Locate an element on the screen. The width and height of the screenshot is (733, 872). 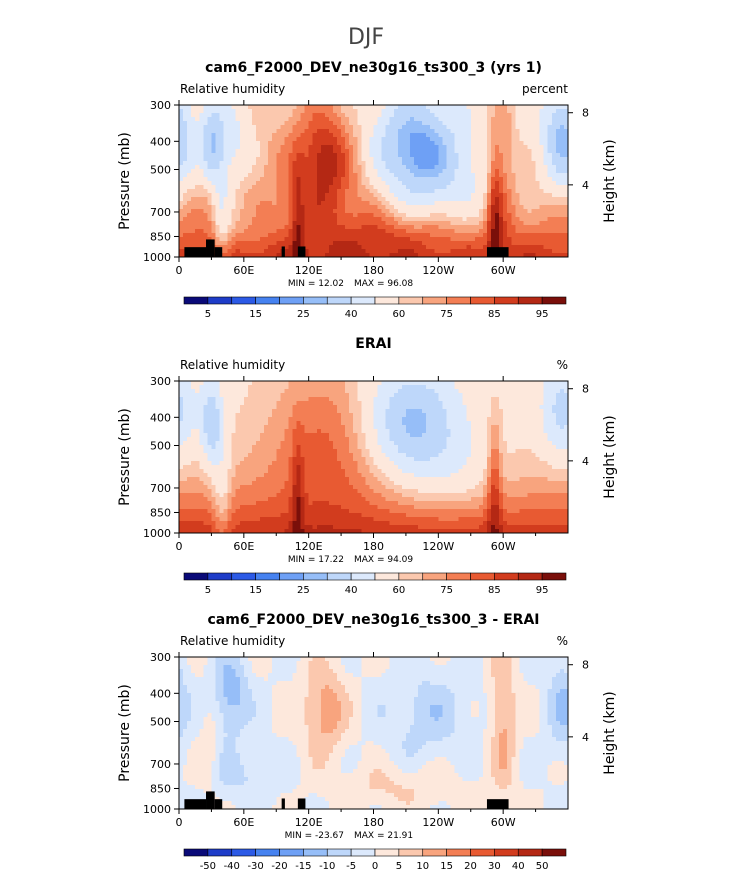
y-axis-label: Pressure (mb) is located at coordinates (125, 181).